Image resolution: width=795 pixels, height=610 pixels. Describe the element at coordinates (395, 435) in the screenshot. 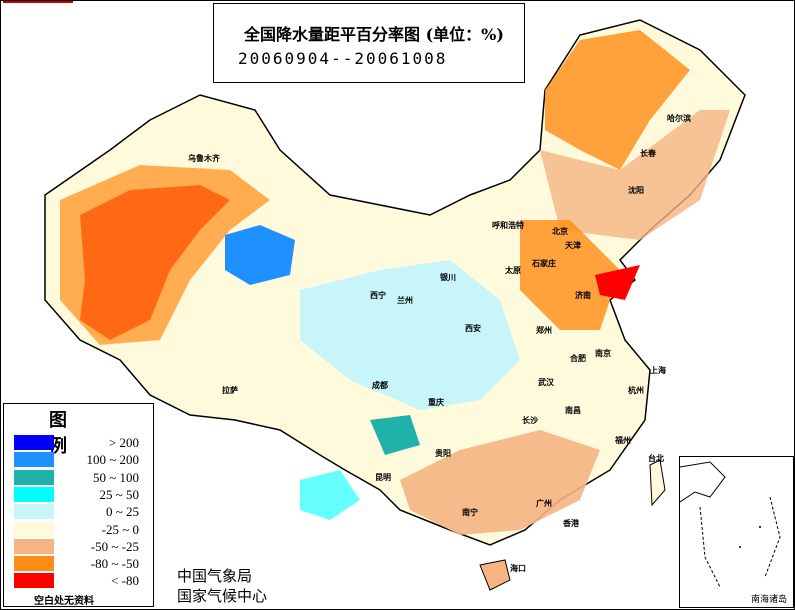

I see `region-sw-teal` at that location.